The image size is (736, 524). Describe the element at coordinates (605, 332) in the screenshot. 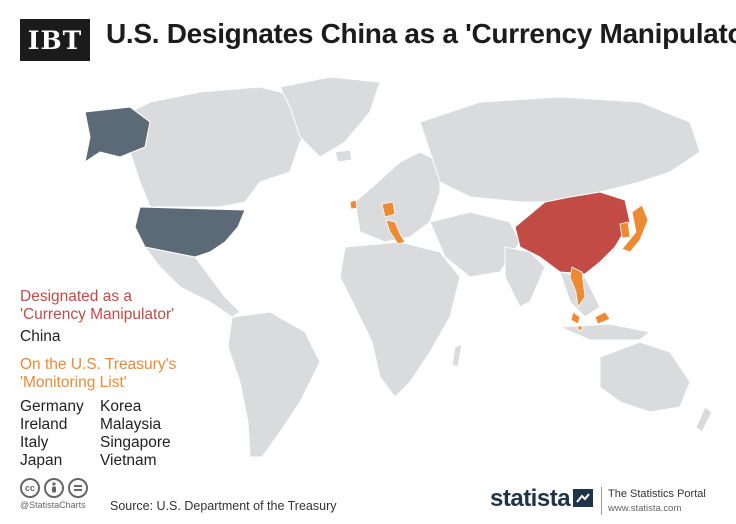

I see `indonesia` at that location.